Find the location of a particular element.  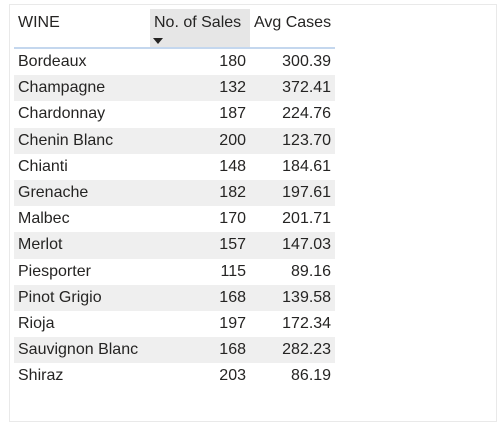

avg-cases-cell: 184.61 is located at coordinates (307, 166).